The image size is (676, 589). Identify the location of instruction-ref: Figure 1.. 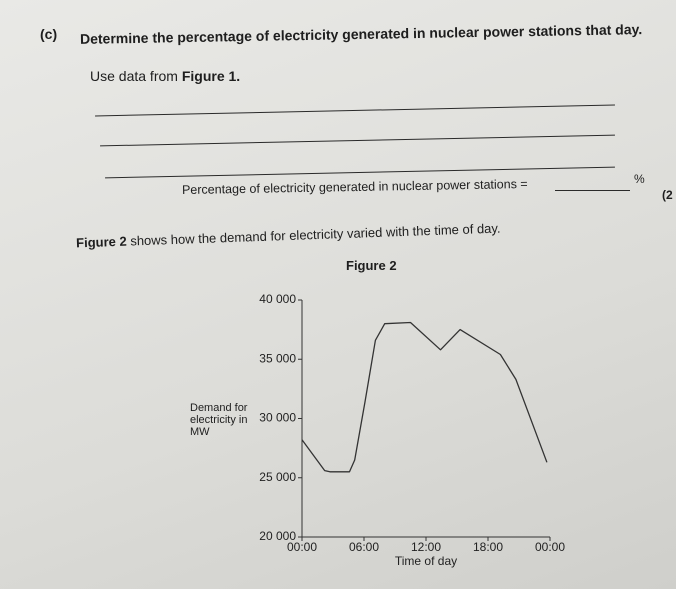
(211, 76).